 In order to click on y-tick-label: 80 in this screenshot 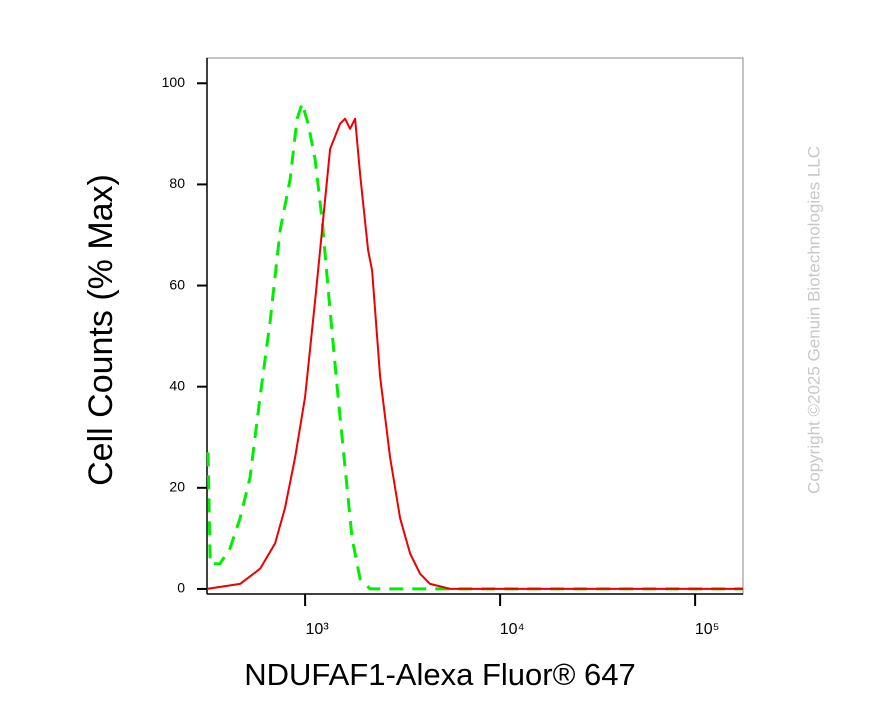, I will do `click(177, 183)`.